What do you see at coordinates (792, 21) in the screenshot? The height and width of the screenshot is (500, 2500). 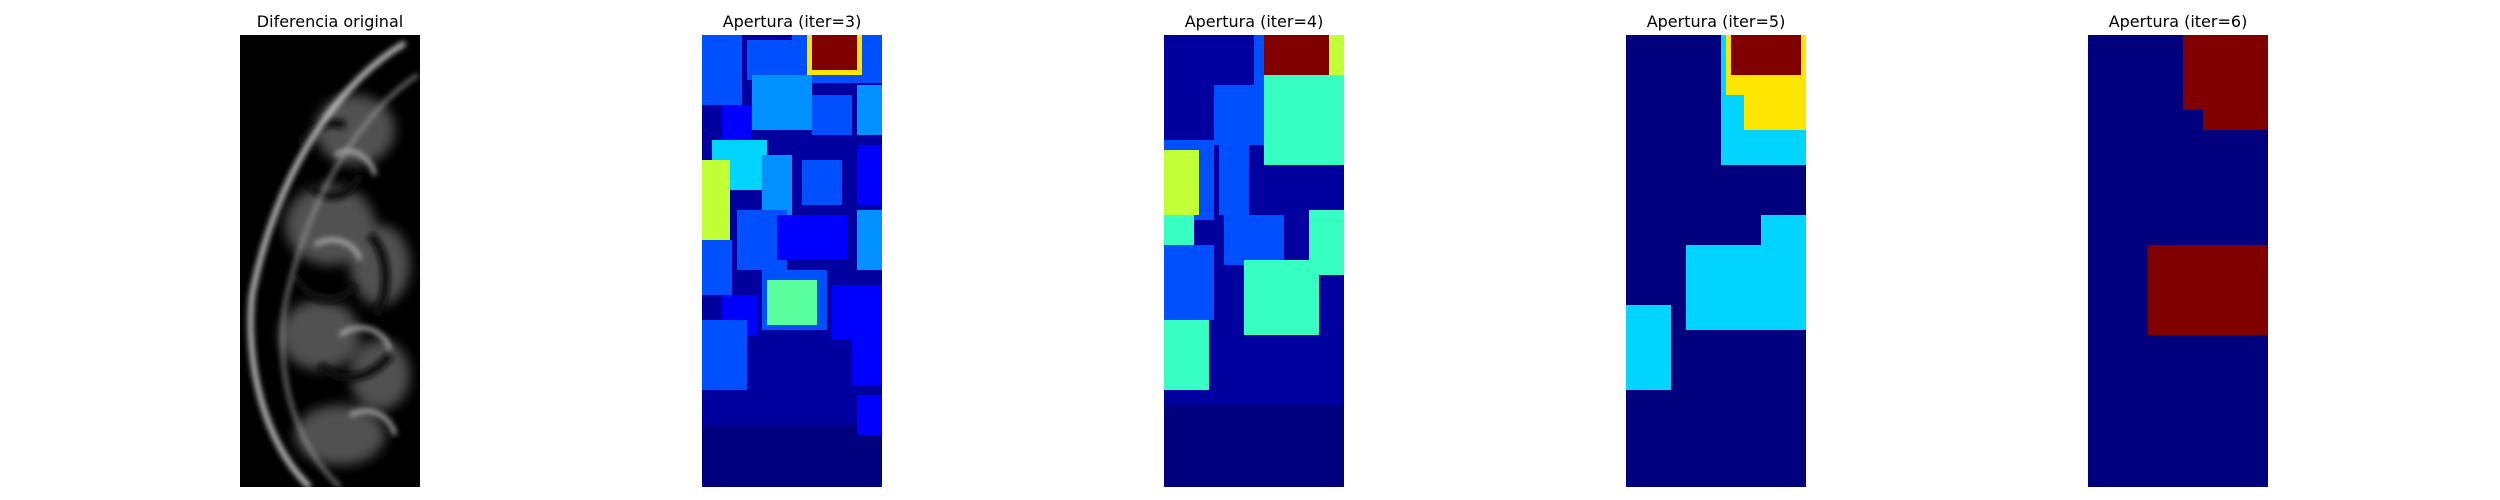 I see `panel-title: Apertura (iter=3)` at bounding box center [792, 21].